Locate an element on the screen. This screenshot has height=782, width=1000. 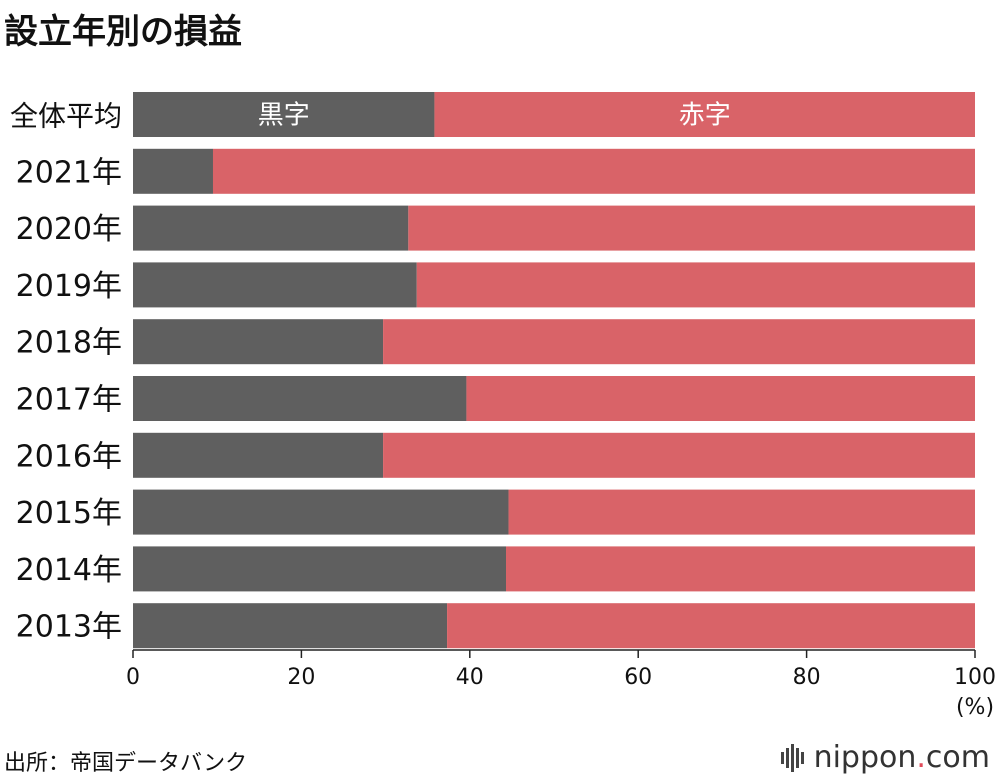
category-label-8: 2014年 is located at coordinates (69, 570).